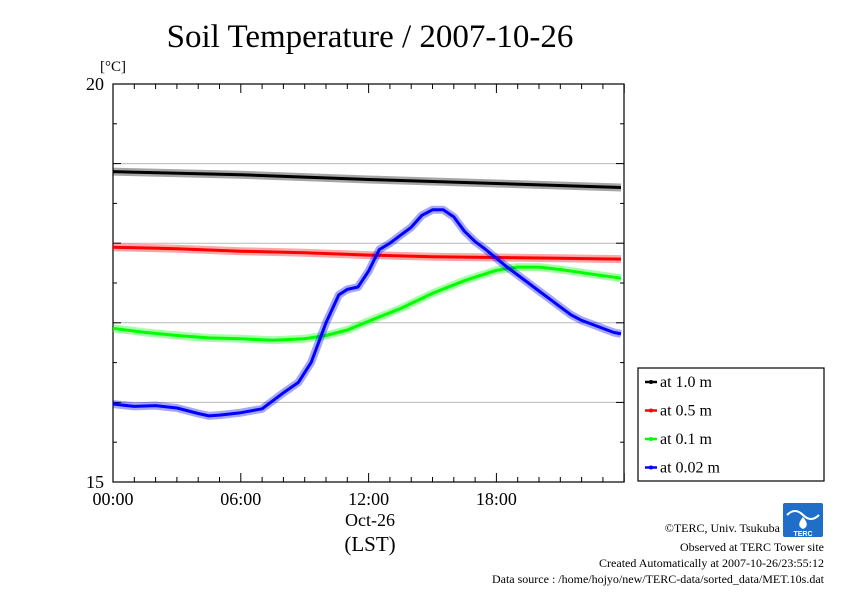  Describe the element at coordinates (368, 499) in the screenshot. I see `x-tick-label-1200: 12:00` at that location.